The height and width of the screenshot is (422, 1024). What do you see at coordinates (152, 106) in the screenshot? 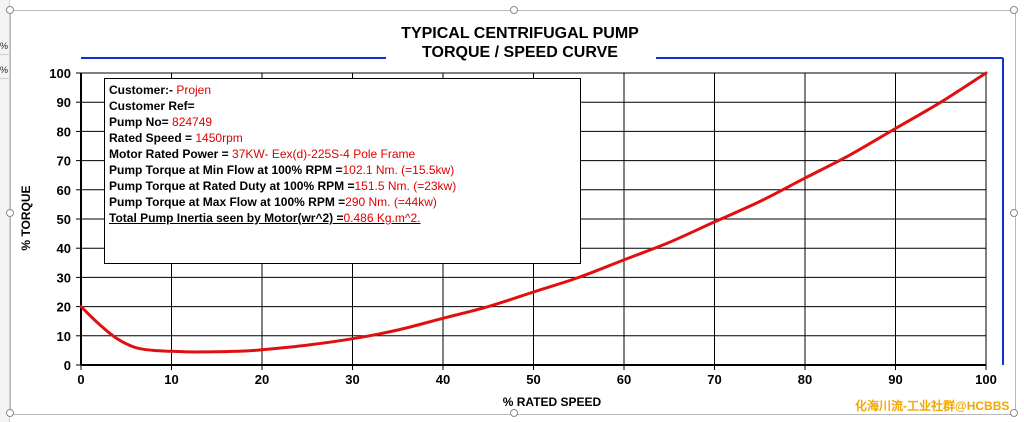
I see `customer-ref-label: Customer Ref=` at bounding box center [152, 106].